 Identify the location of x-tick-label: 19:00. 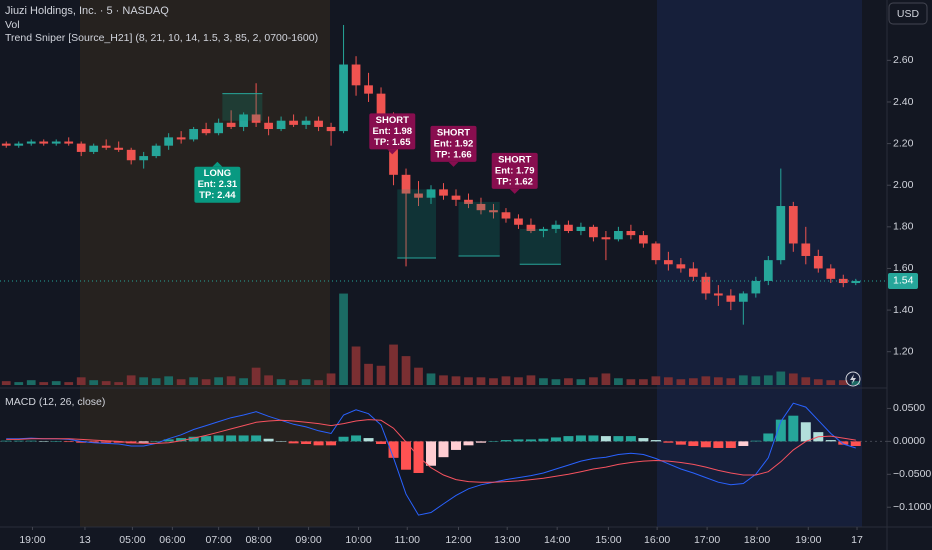
(808, 540).